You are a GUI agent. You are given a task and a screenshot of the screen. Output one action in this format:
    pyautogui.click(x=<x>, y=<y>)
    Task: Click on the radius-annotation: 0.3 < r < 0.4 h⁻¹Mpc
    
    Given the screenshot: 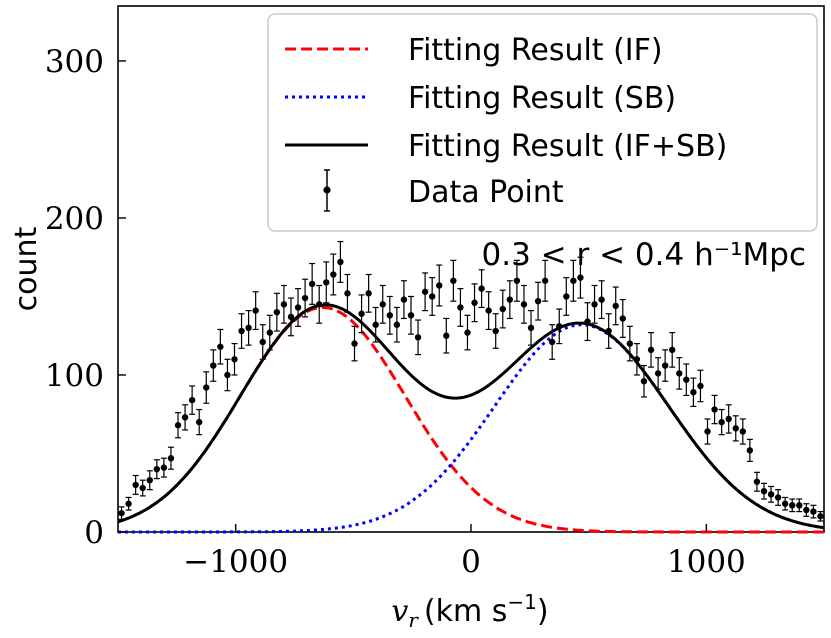 What is the action you would take?
    pyautogui.click(x=644, y=255)
    